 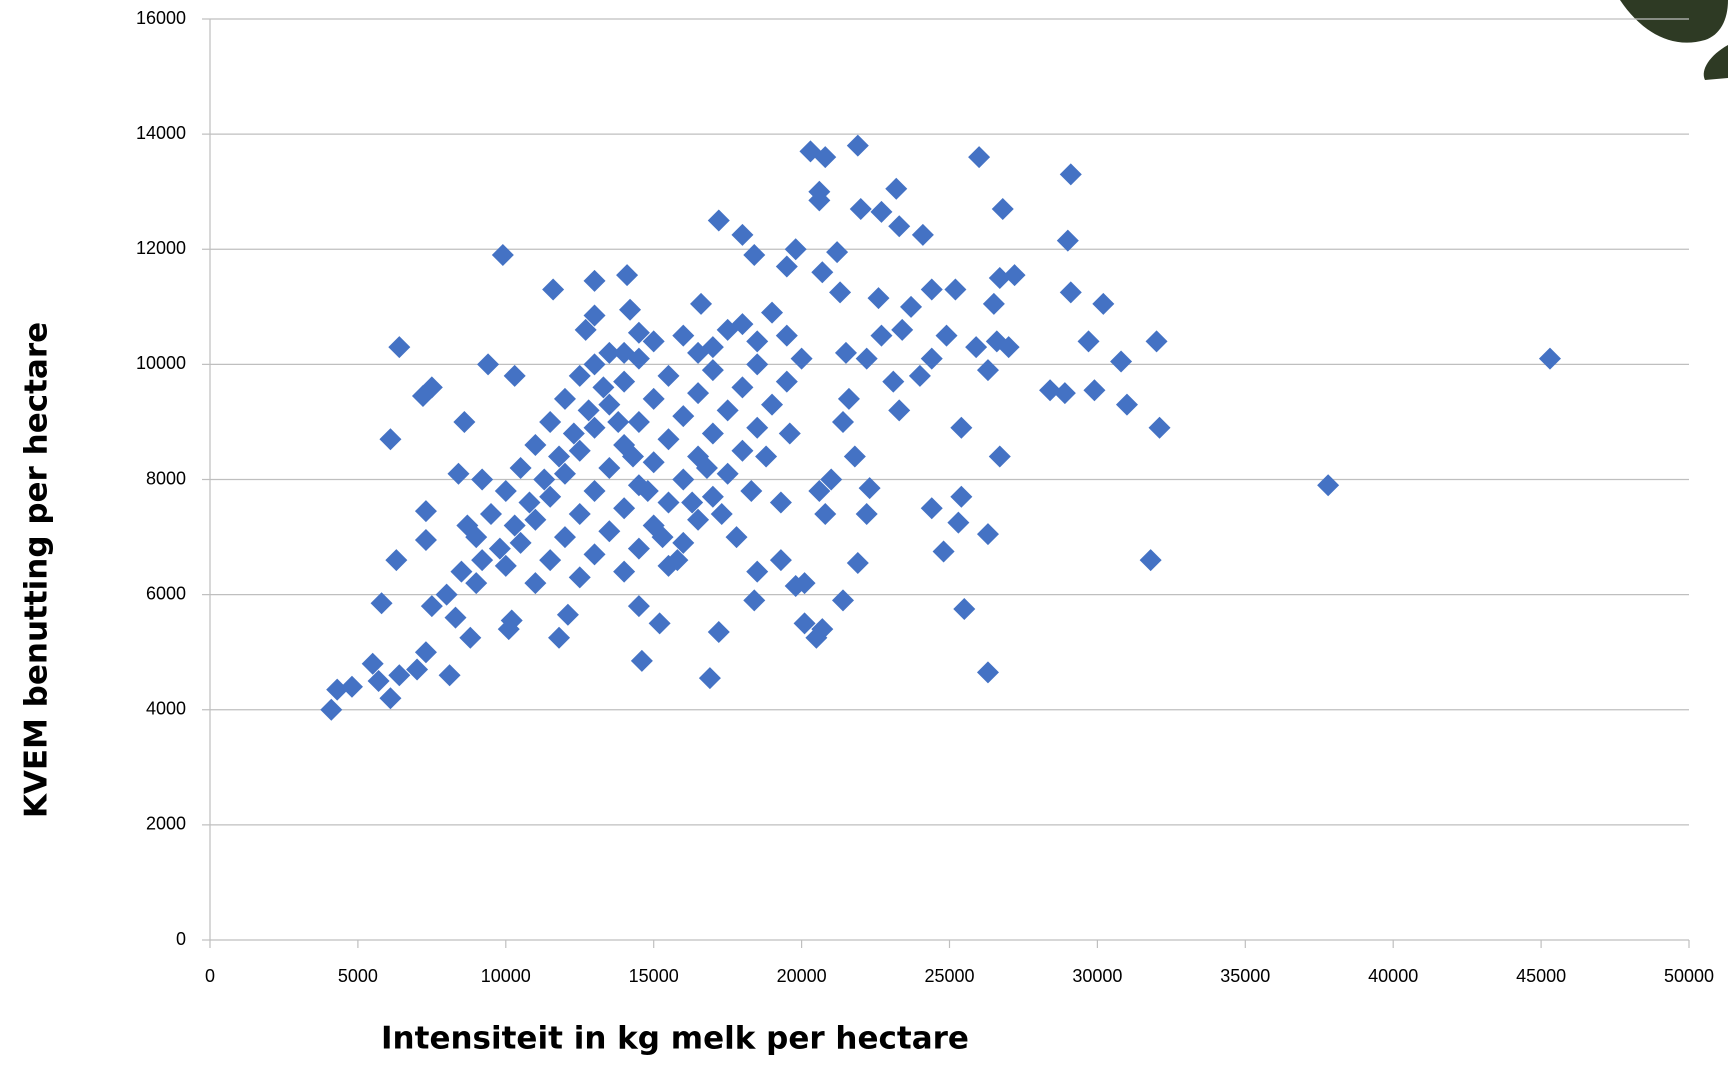 I want to click on y-tick-label: 6000, so click(x=166, y=593).